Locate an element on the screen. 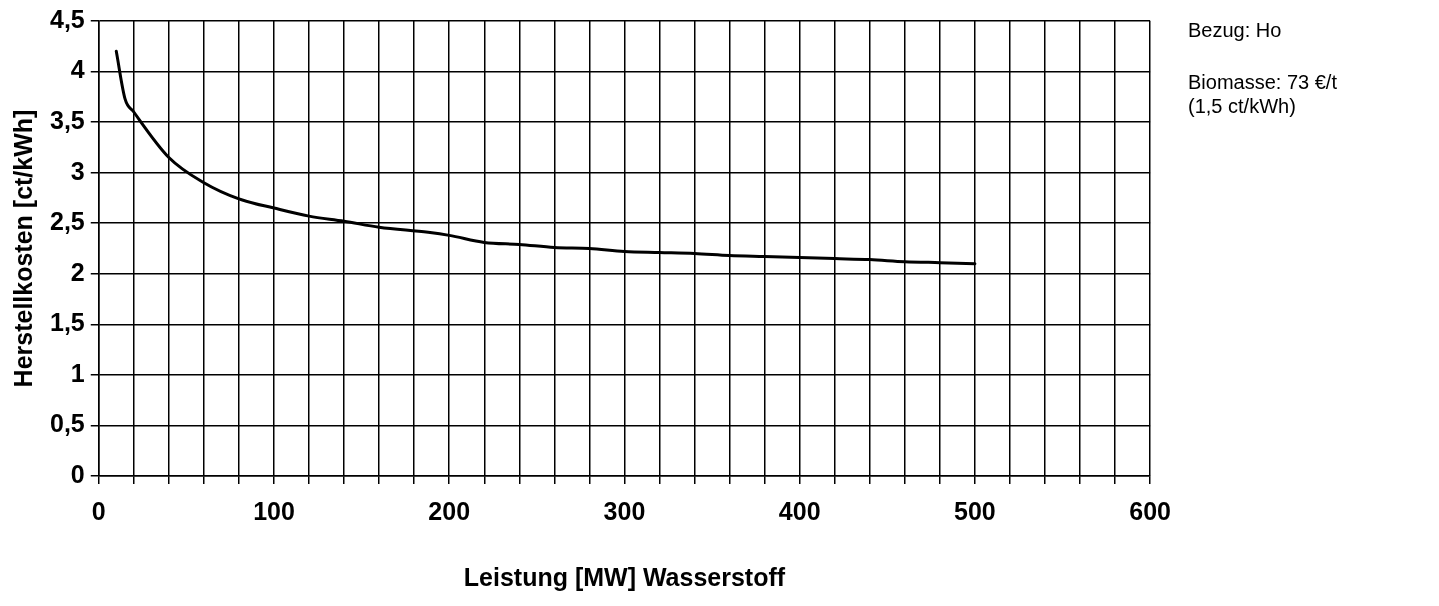 This screenshot has width=1439, height=606. y-tick-label: 4,5 is located at coordinates (67, 18).